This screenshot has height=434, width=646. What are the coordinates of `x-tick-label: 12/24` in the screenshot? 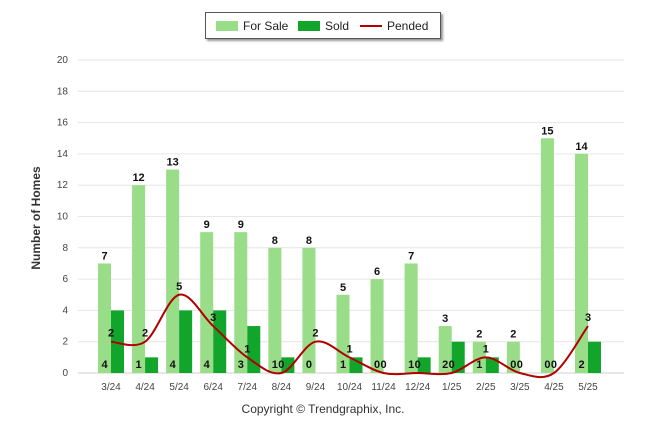 It's located at (417, 387).